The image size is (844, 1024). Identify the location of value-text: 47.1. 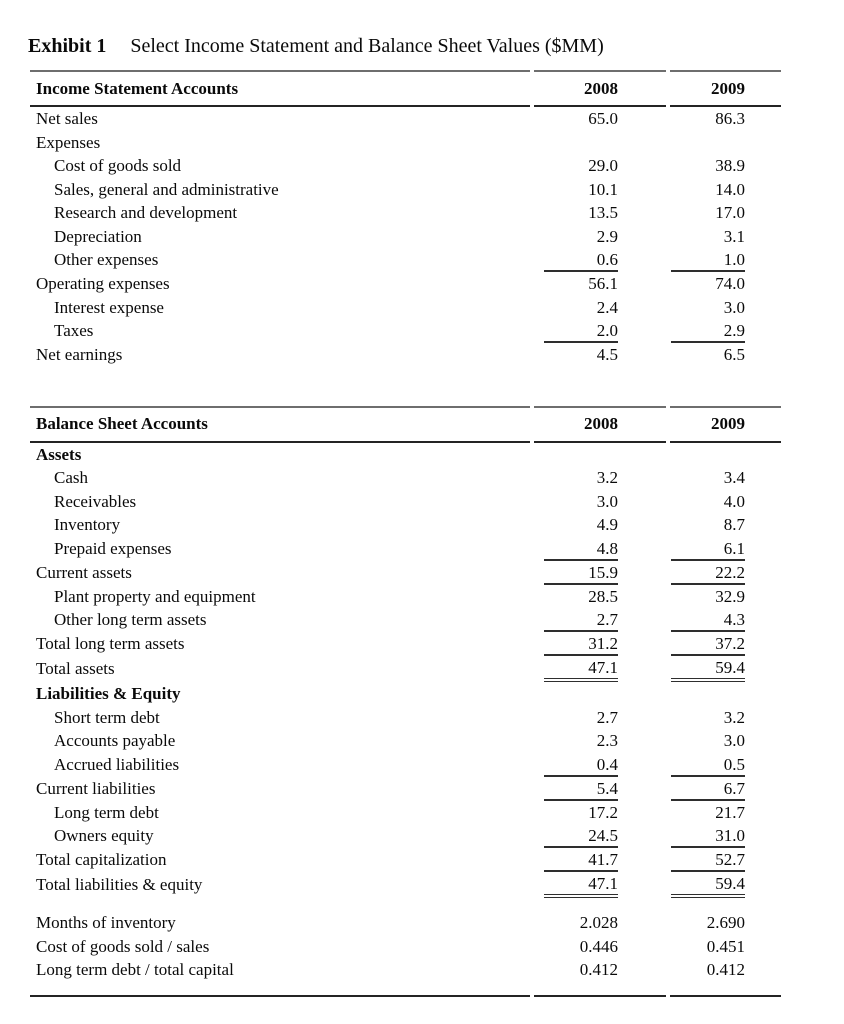
(581, 886).